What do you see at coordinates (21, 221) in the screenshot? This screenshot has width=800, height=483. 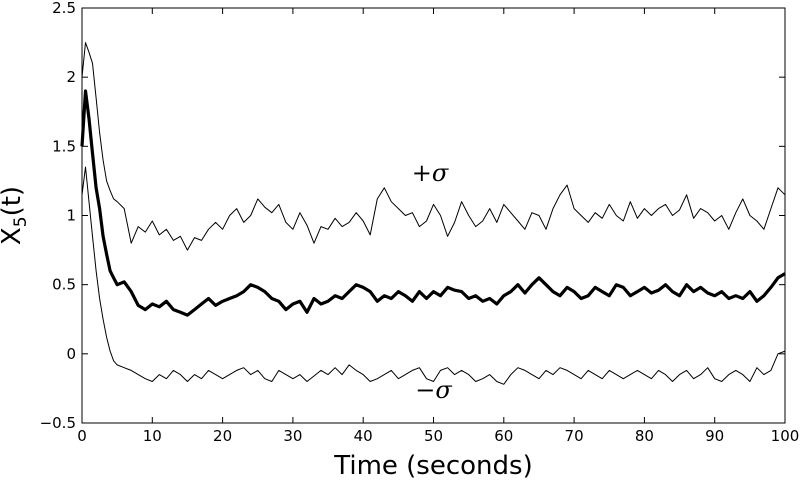 I see `y-axis-label-sub: 5` at bounding box center [21, 221].